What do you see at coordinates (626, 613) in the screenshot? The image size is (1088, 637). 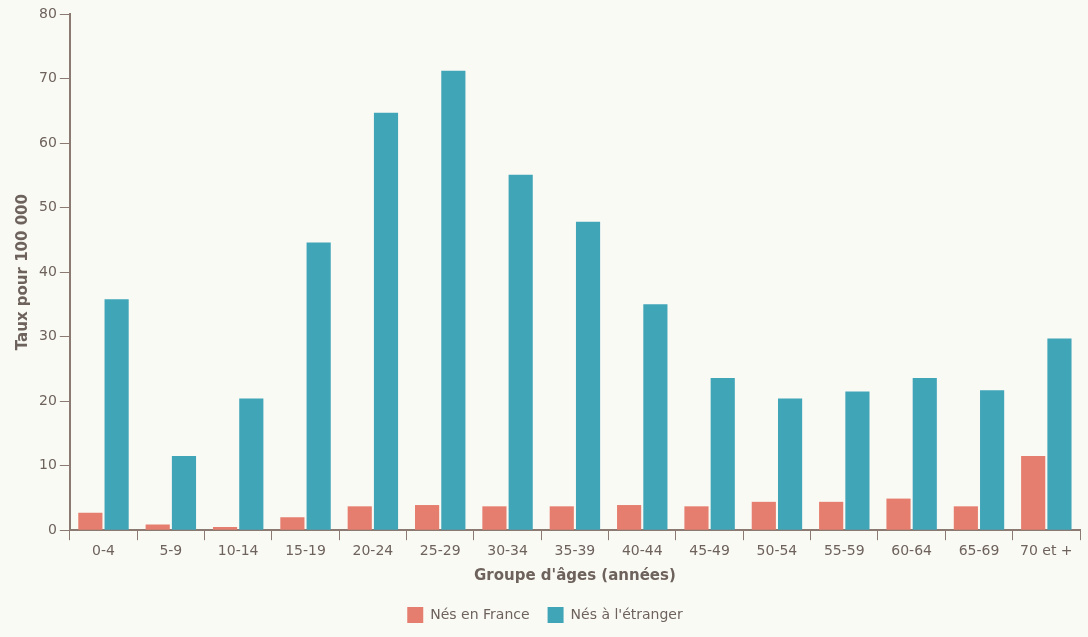 I see `legend-label: Nés à l'étranger` at bounding box center [626, 613].